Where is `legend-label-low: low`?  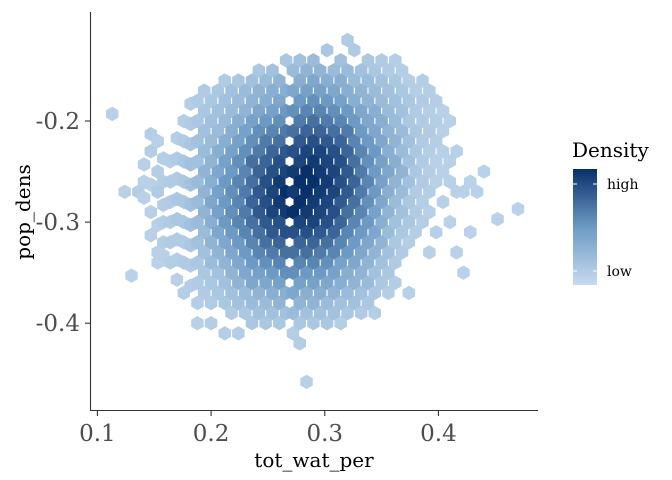
legend-label-low: low is located at coordinates (619, 272).